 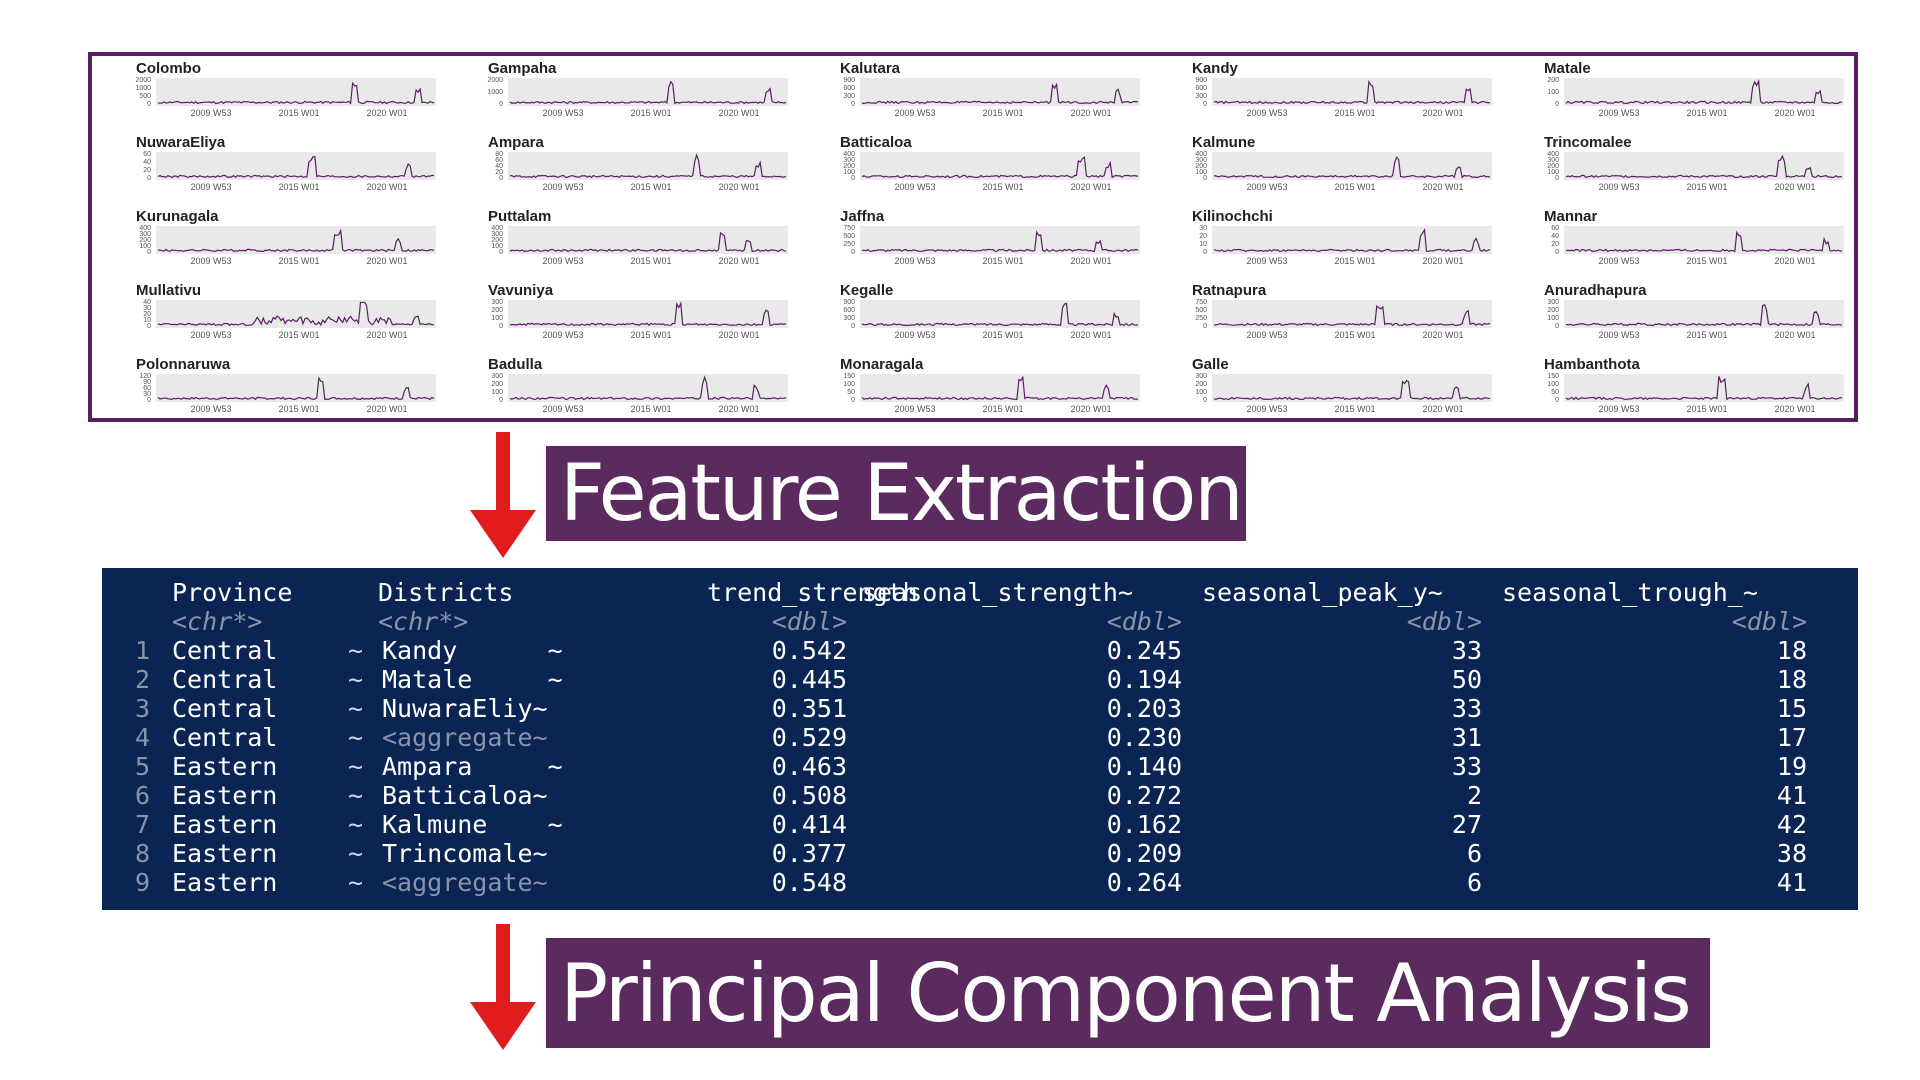 What do you see at coordinates (472, 824) in the screenshot?
I see `district-cell: Kalmune ~` at bounding box center [472, 824].